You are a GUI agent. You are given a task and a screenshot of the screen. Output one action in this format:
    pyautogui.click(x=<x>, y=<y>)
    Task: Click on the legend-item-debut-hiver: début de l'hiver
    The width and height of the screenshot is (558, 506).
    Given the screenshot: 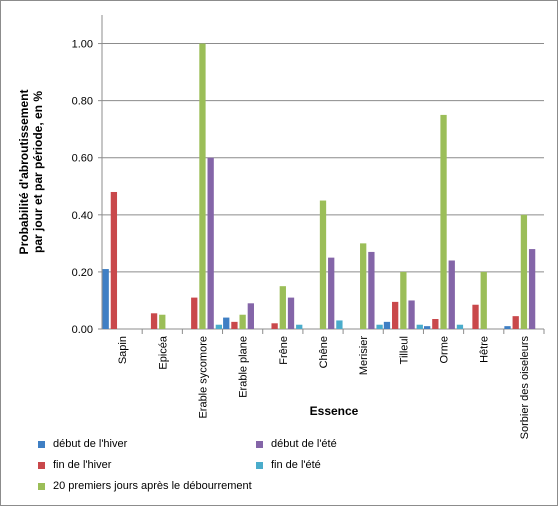 What is the action you would take?
    pyautogui.click(x=82, y=444)
    